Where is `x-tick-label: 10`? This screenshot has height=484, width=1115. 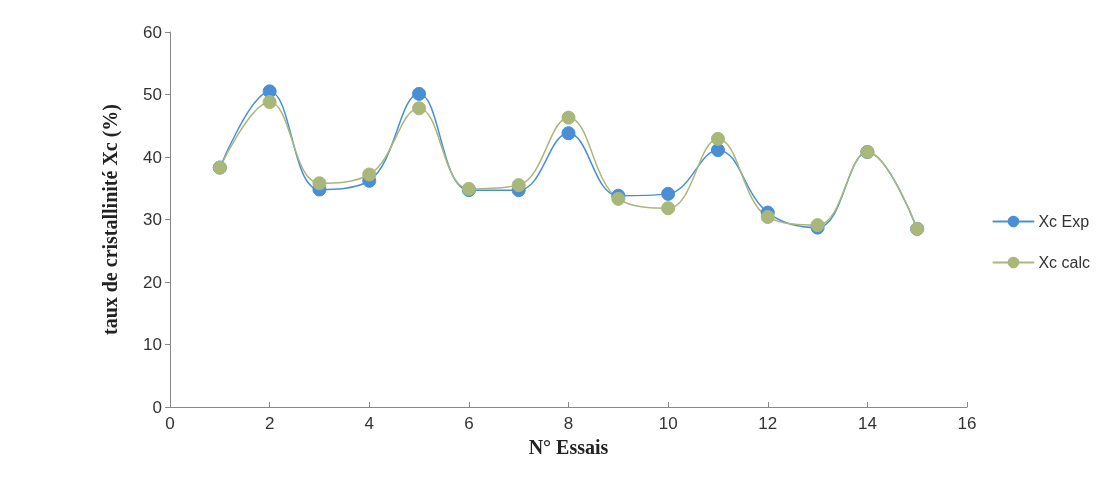
x-tick-label: 10 is located at coordinates (668, 423).